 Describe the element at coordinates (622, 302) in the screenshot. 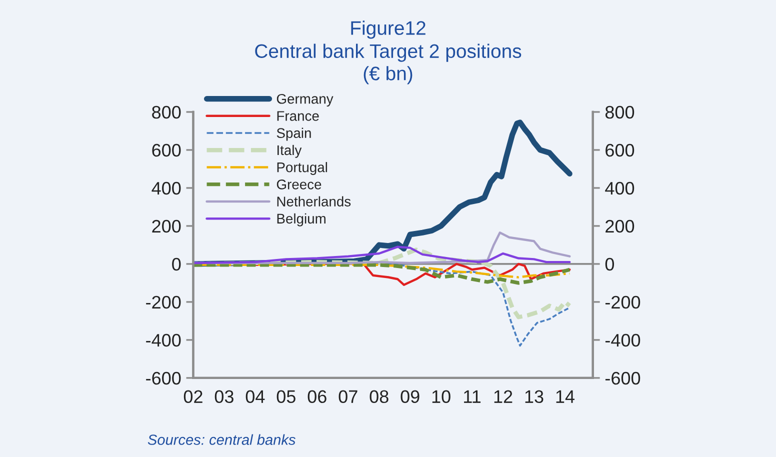

I see `y2-tick-label: -200` at that location.